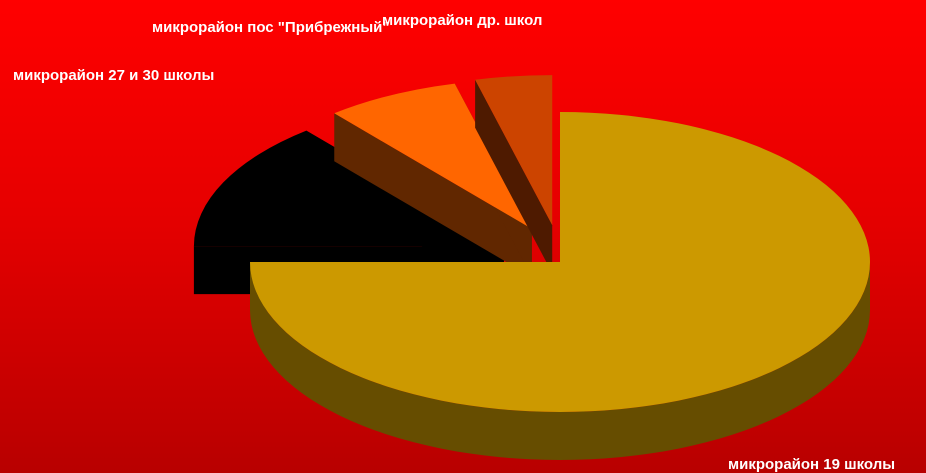 This screenshot has height=473, width=926. Describe the element at coordinates (113, 75) in the screenshot. I see `slice-label: микрорайон 27 и 30 школы` at that location.